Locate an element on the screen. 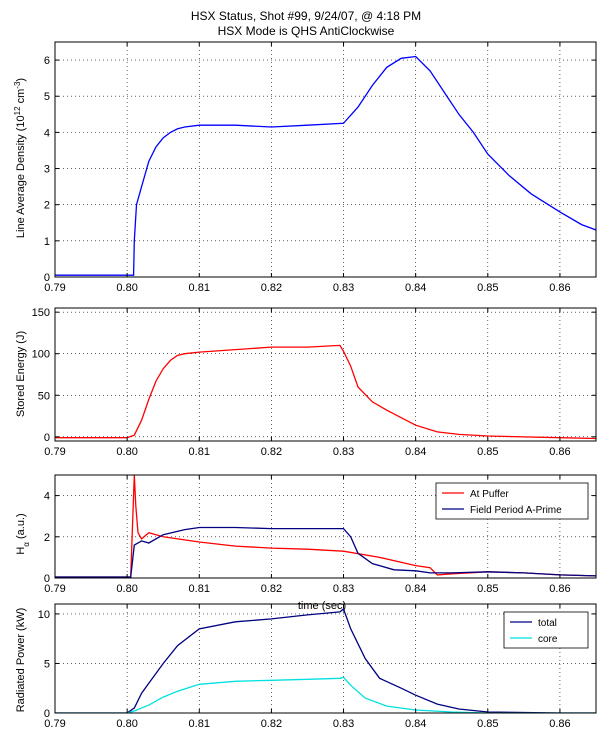 Image resolution: width=612 pixels, height=749 pixels. figure-title-line2: HSX Mode is QHS AntiClockwise is located at coordinates (306, 31).